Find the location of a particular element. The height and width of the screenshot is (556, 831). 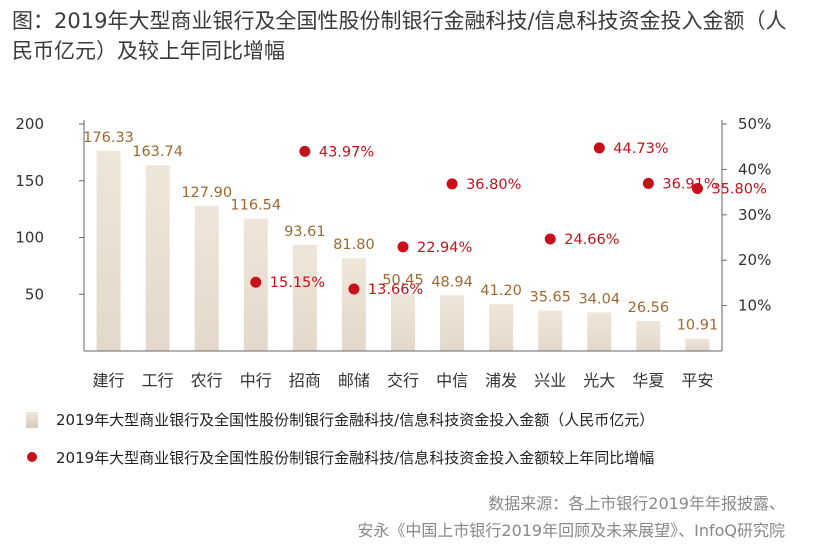

category-label: 平安 is located at coordinates (697, 380).